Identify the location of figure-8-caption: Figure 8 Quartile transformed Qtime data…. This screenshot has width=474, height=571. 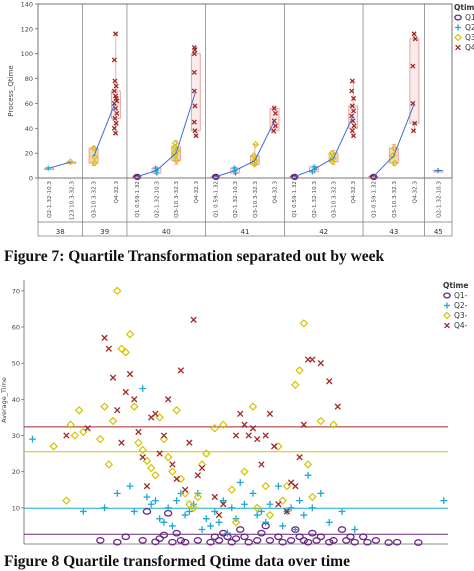
(177, 561).